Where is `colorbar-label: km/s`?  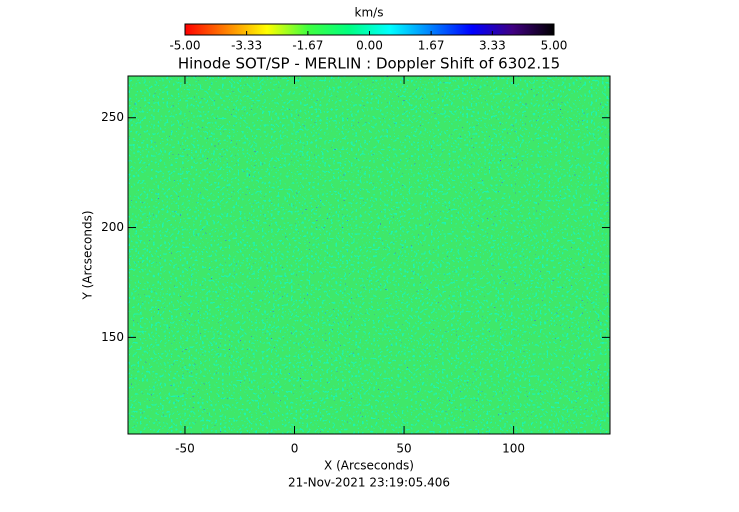 colorbar-label: km/s is located at coordinates (369, 13).